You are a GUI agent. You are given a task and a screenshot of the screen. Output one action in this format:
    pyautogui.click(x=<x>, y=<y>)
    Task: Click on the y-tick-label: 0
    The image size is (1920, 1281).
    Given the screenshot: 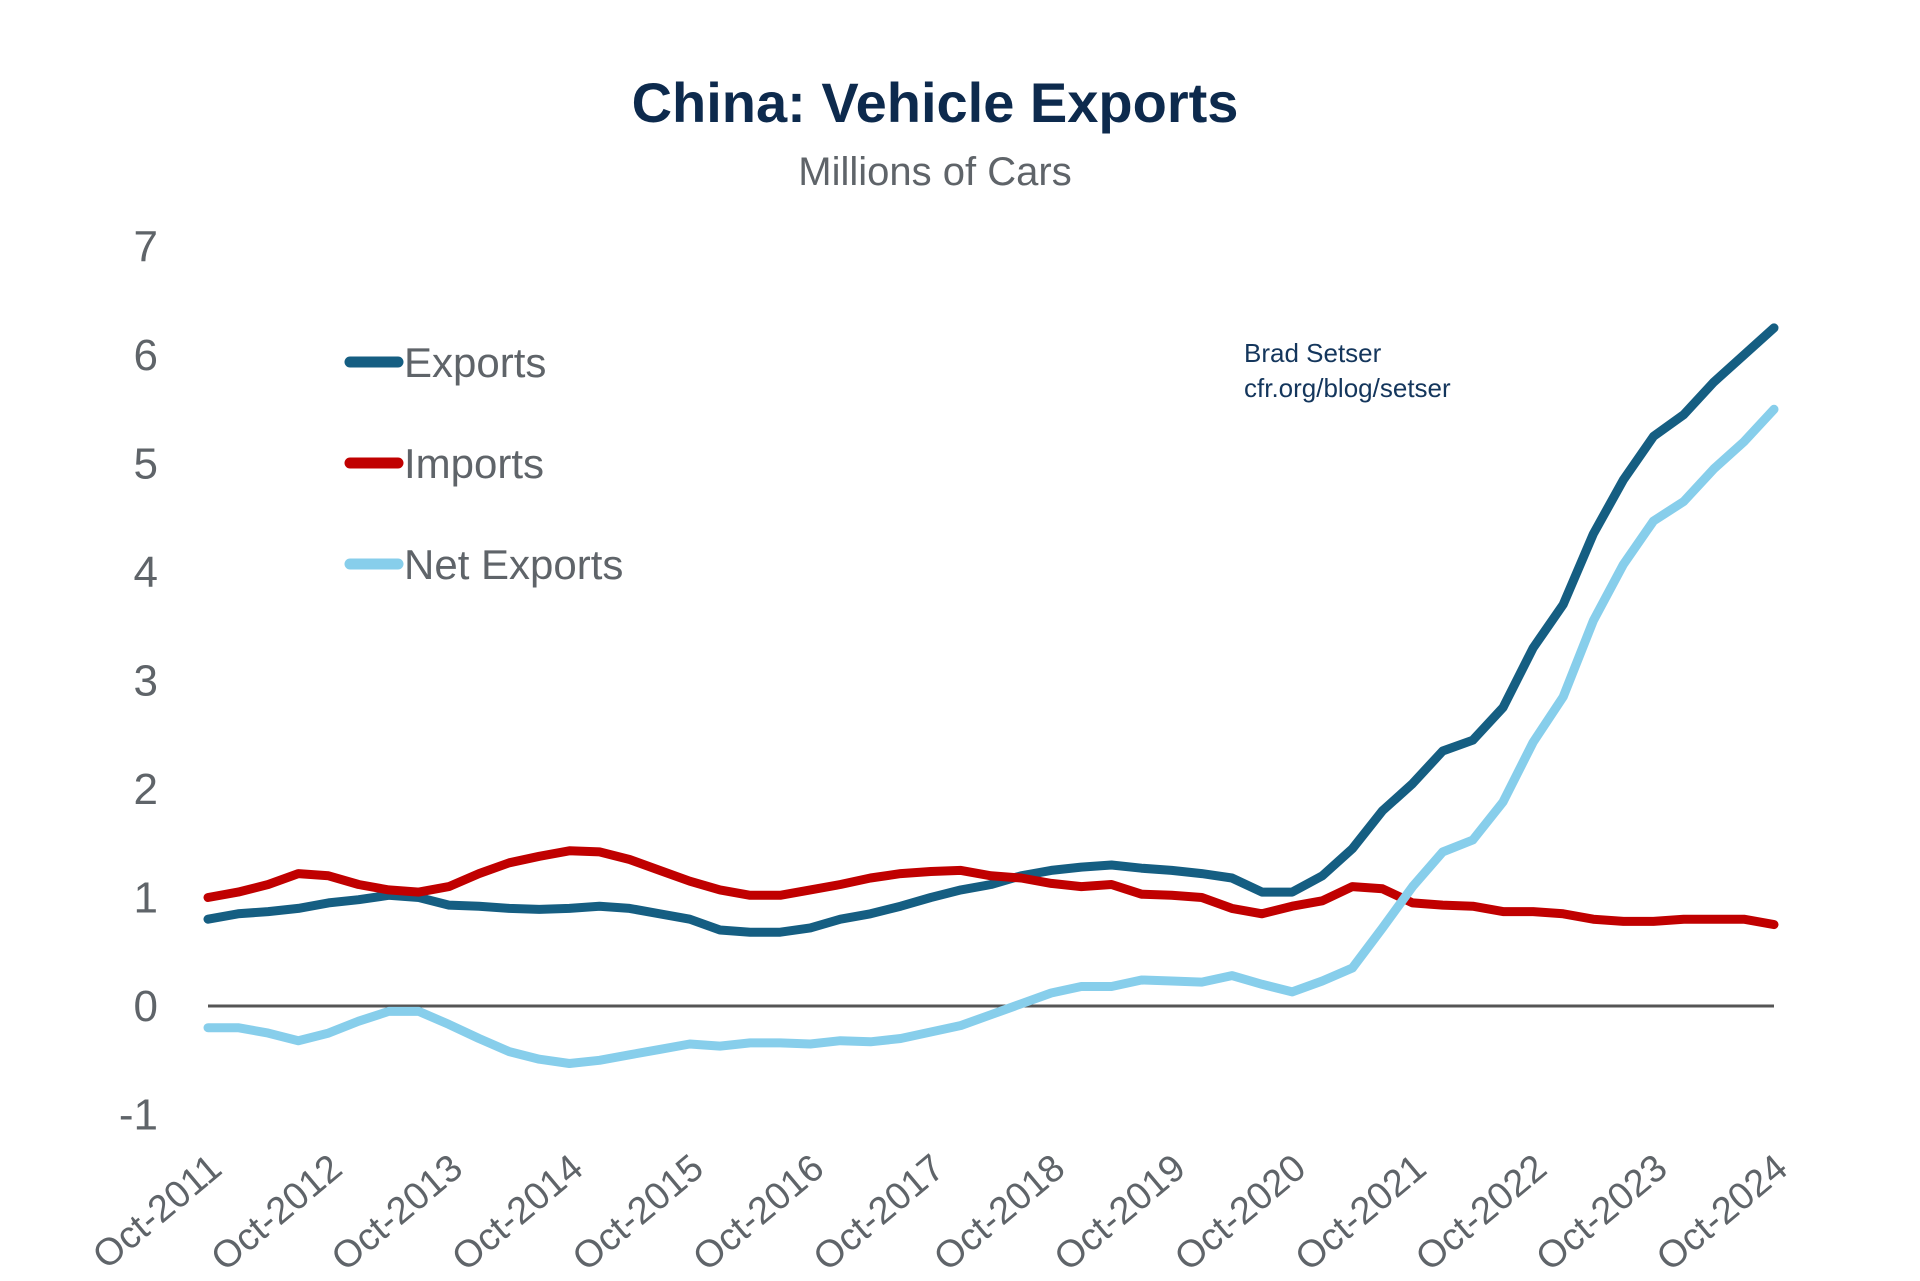 What is the action you would take?
    pyautogui.click(x=146, y=1006)
    